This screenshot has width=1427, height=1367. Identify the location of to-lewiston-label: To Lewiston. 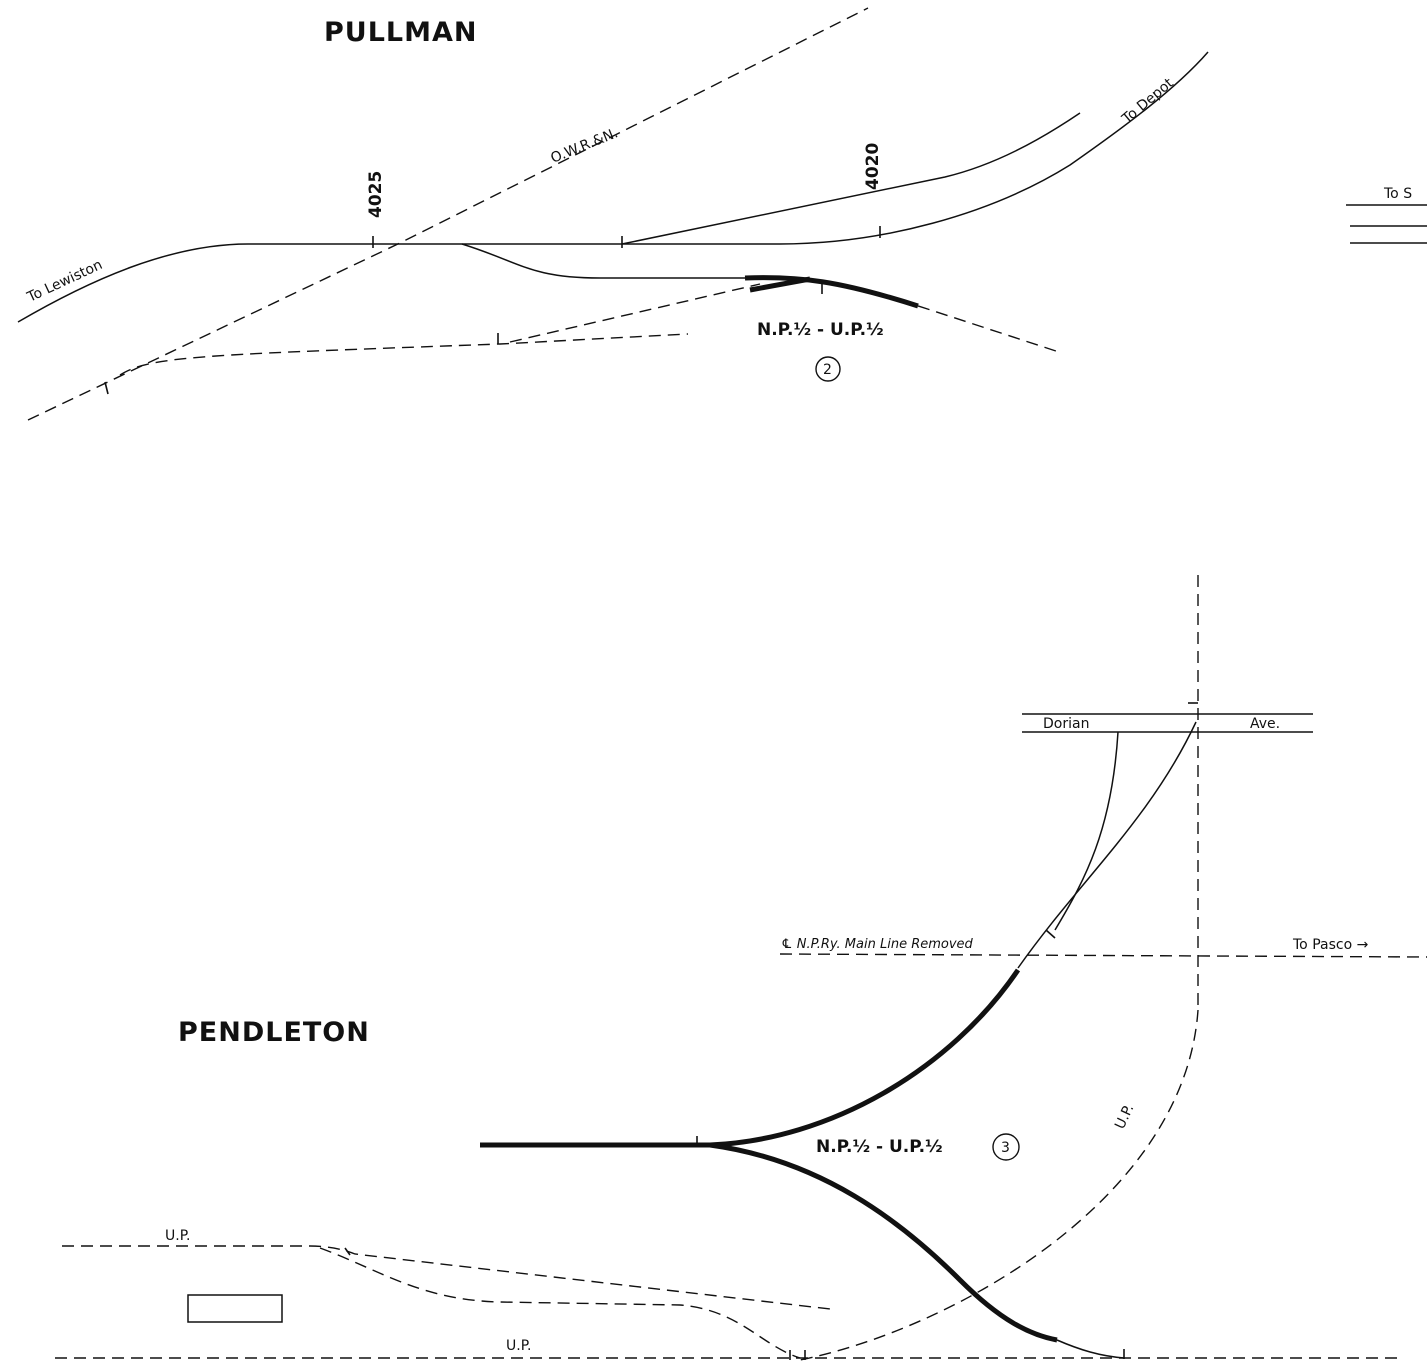
(64, 281).